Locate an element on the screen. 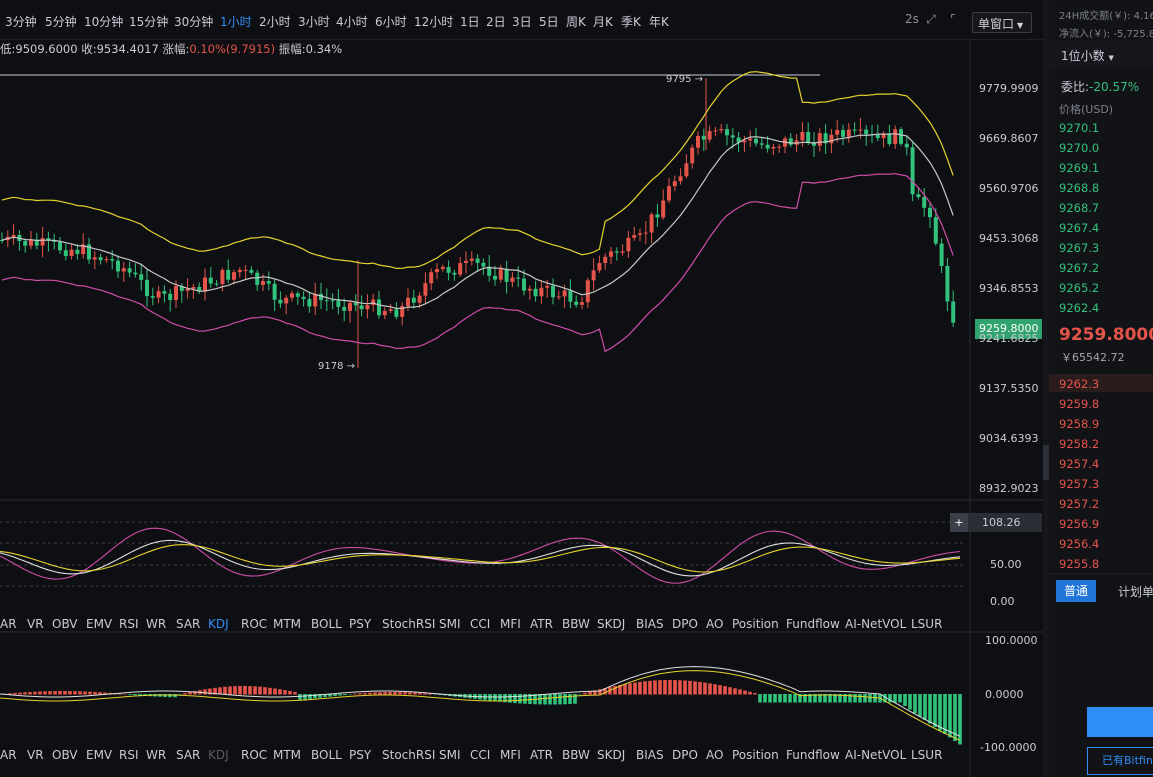 This screenshot has height=777, width=1153. period-tab-1: 5分钟 is located at coordinates (61, 22).